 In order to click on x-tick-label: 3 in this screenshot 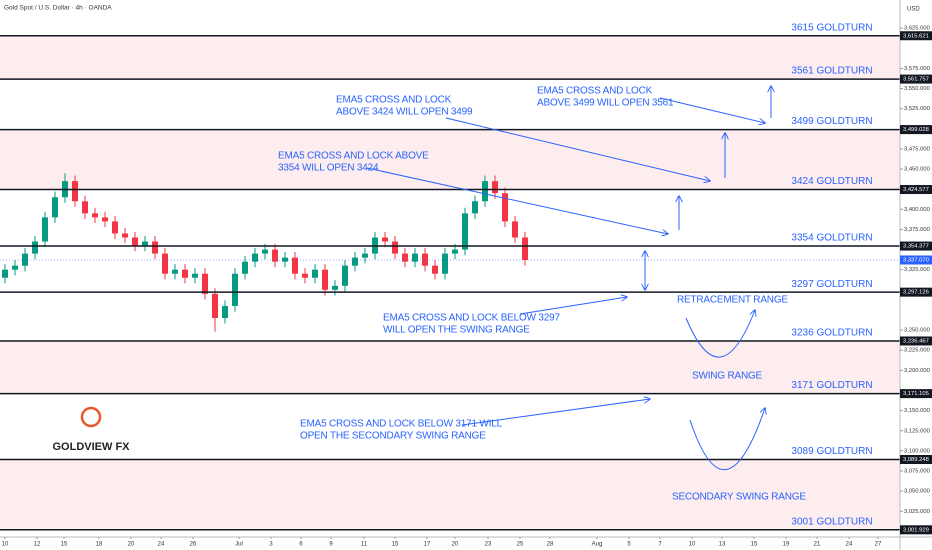, I will do `click(271, 545)`.